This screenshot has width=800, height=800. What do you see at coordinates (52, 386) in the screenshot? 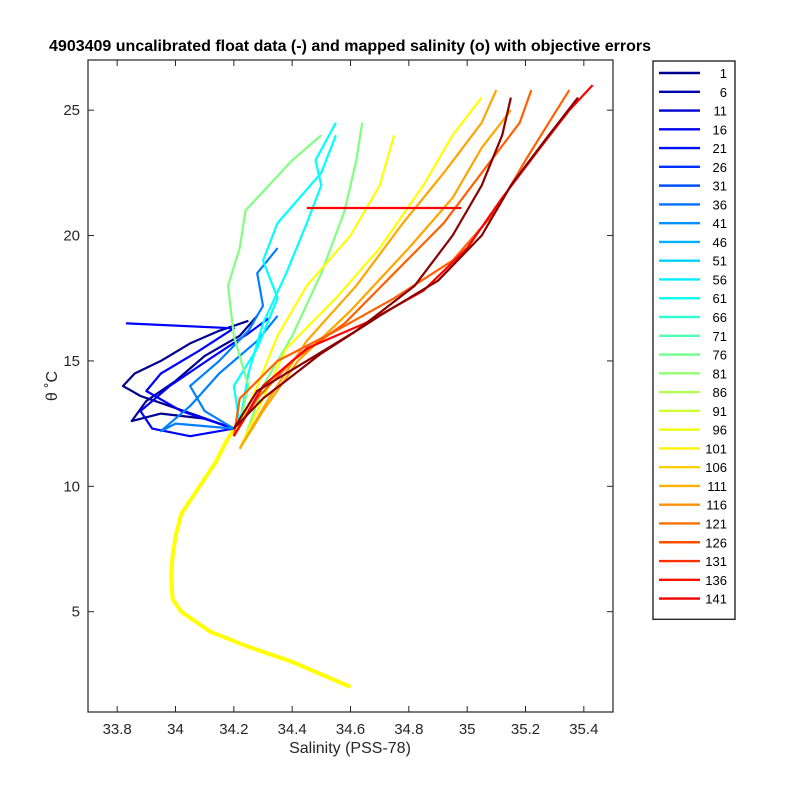
I see `y-axis-label: θ ˚C` at bounding box center [52, 386].